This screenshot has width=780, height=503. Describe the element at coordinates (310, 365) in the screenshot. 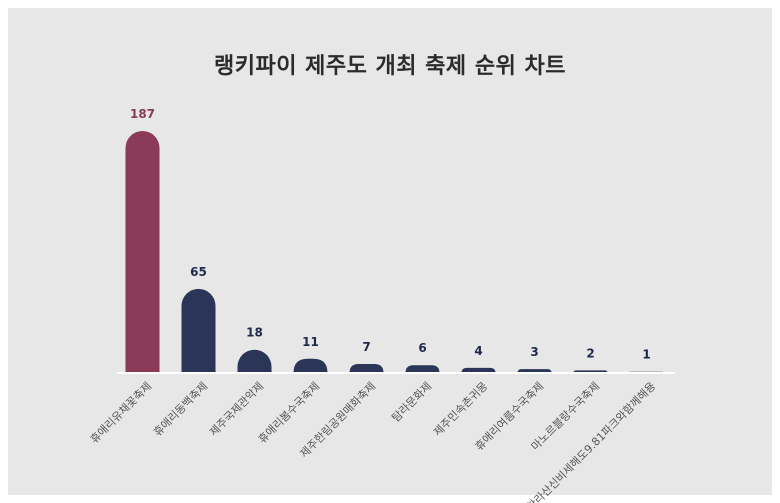

I see `bar-휴애리봄수국축제` at that location.